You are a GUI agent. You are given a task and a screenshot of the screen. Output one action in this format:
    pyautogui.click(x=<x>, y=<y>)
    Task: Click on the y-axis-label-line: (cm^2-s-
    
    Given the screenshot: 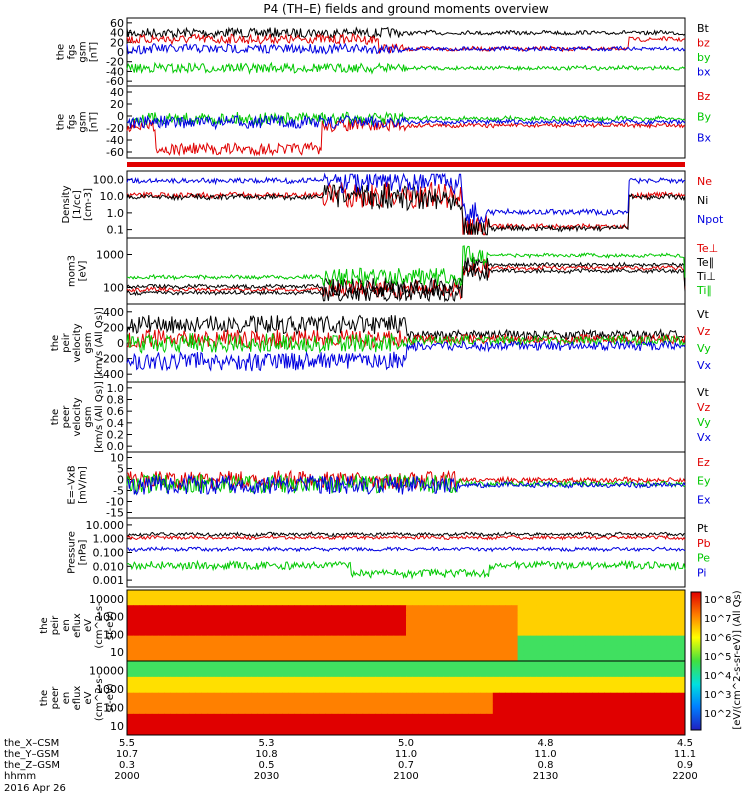 What is the action you would take?
    pyautogui.click(x=99, y=625)
    